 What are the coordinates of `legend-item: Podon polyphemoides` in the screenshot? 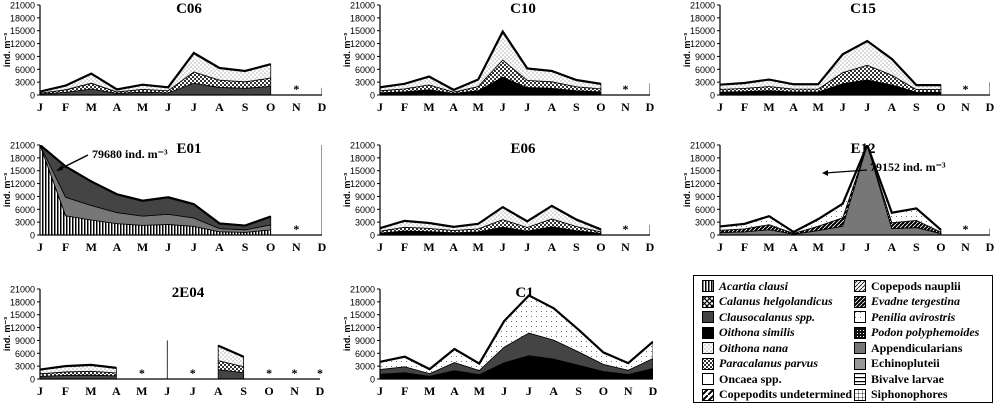 It's located at (916, 332).